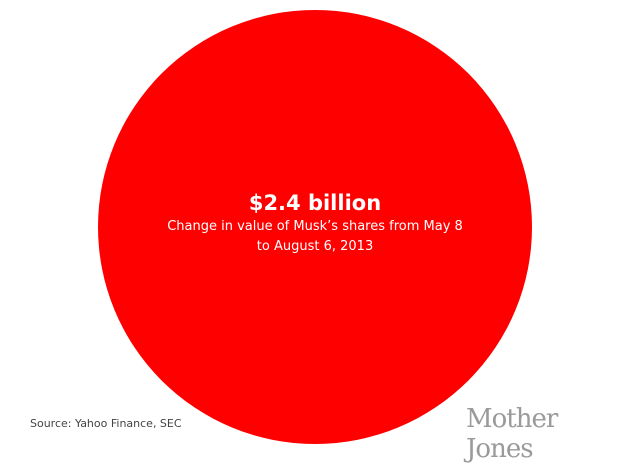 This screenshot has height=464, width=630. What do you see at coordinates (315, 246) in the screenshot?
I see `description-line-2: to August 6, 2013` at bounding box center [315, 246].